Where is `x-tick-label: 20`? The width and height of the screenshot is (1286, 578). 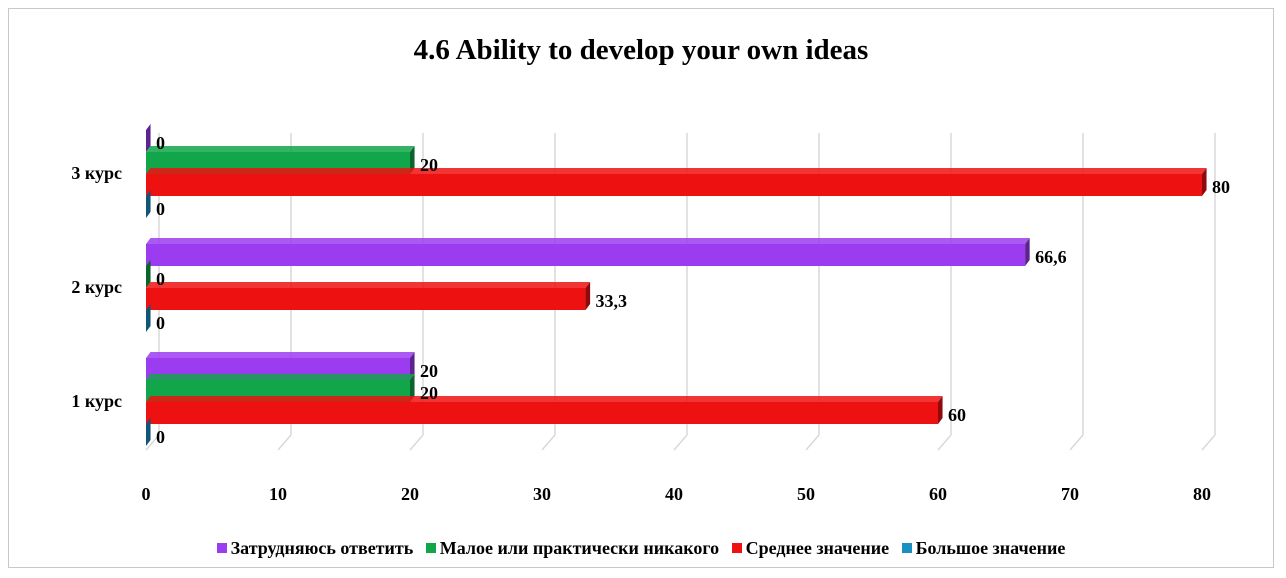
x-tick-label: 20 is located at coordinates (410, 494).